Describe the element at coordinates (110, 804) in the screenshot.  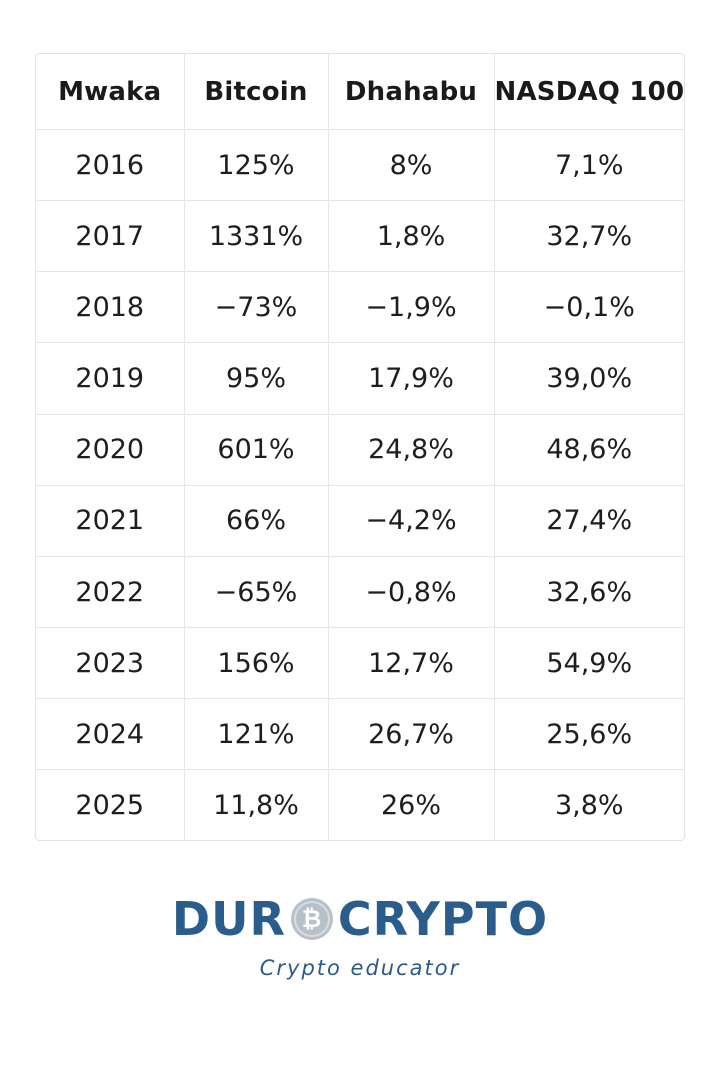
I see `cell-year: 2025` at that location.